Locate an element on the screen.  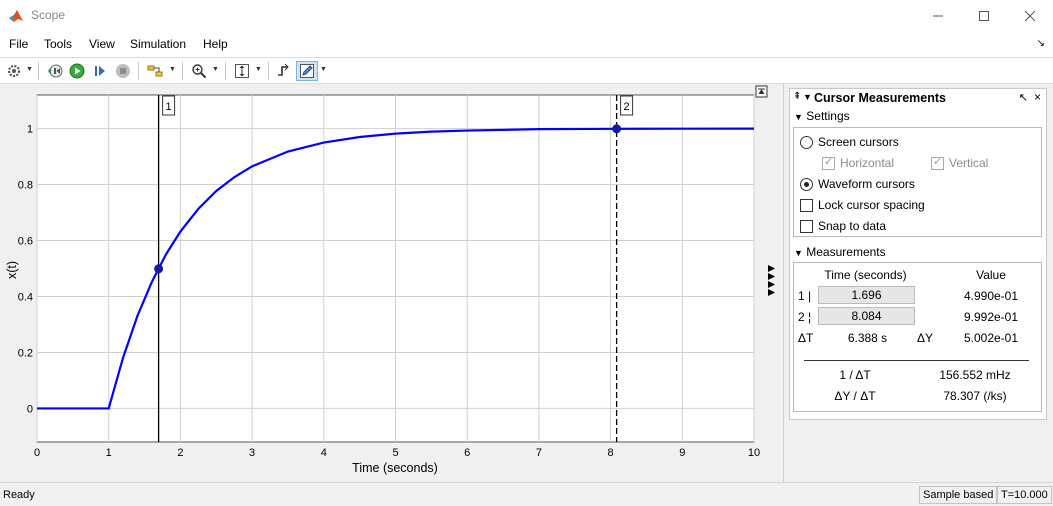
settings-group is located at coordinates (917, 182).